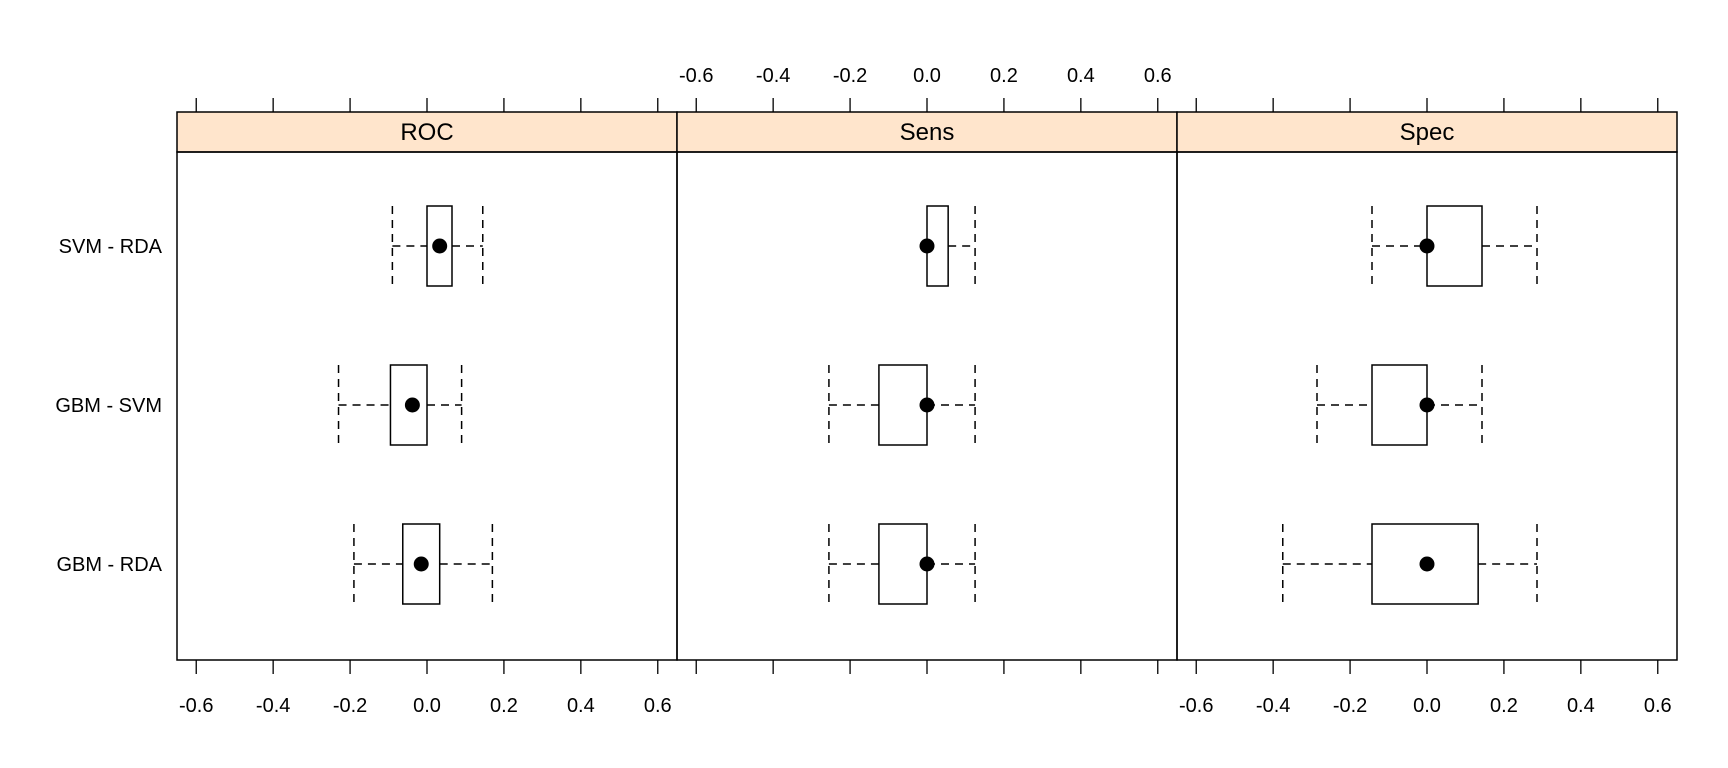  What do you see at coordinates (927, 76) in the screenshot?
I see `top-tick-label: 0.0` at bounding box center [927, 76].